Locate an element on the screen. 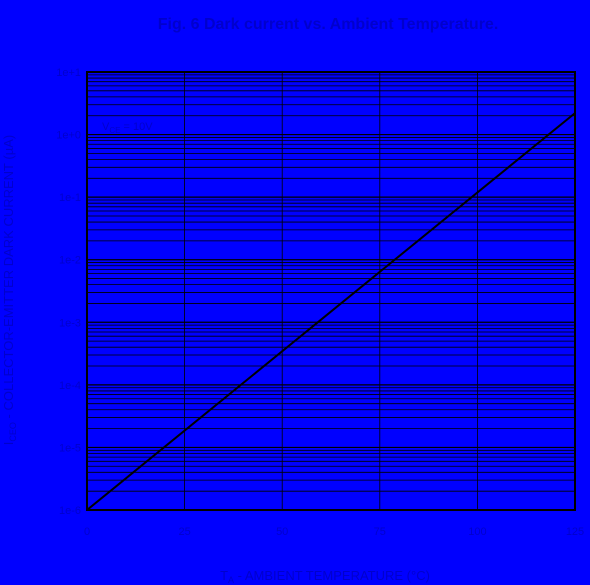 The width and height of the screenshot is (590, 585). x-axis-label: TA - AMBIENT TEMPERATURE (°C) is located at coordinates (325, 576).